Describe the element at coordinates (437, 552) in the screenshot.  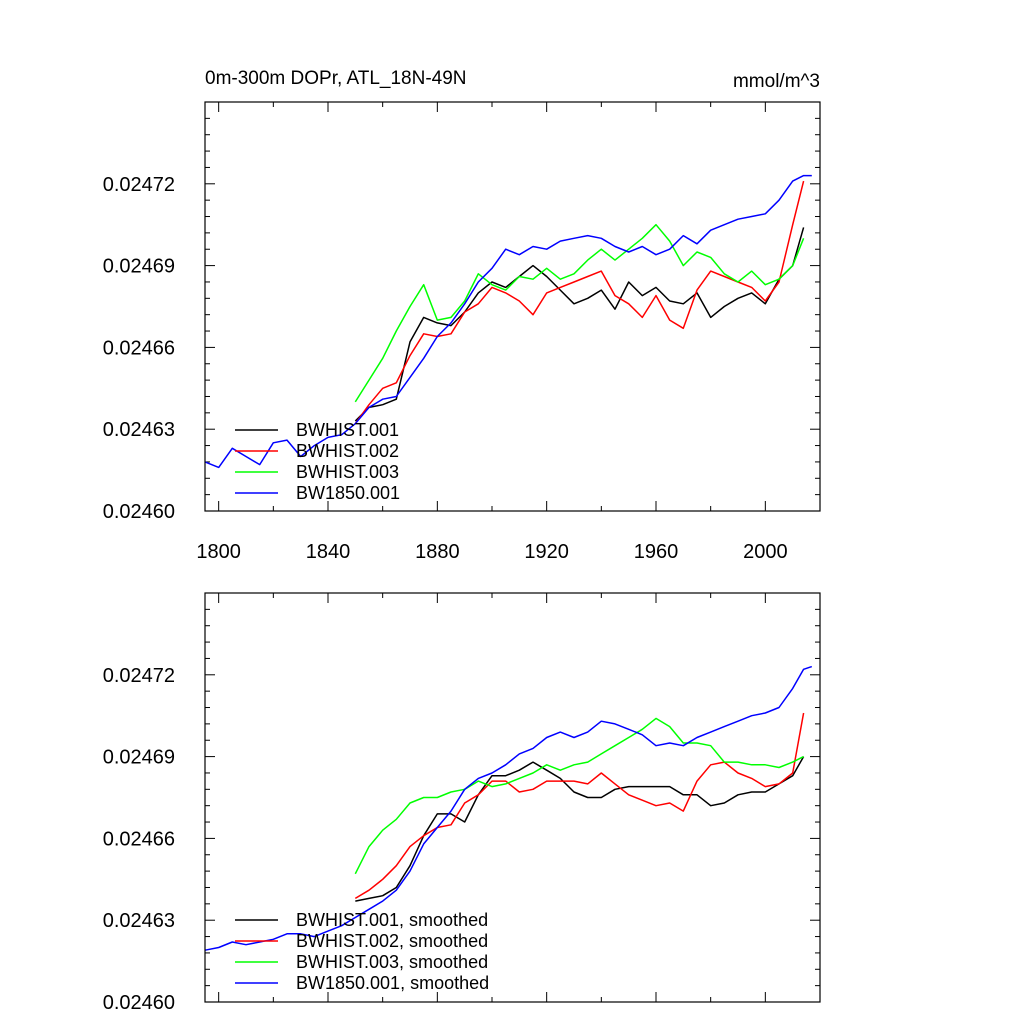
I see `x-tick-label: 1880` at that location.